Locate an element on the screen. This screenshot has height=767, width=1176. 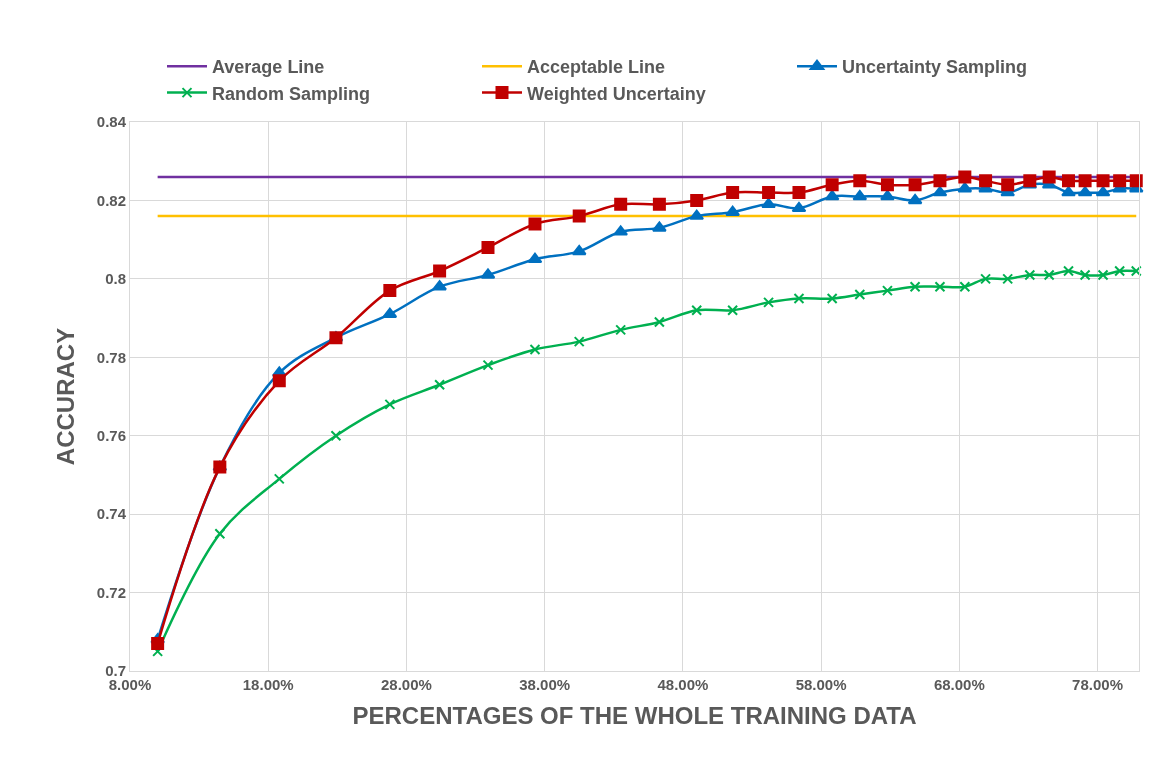
legend-label: Random Sampling is located at coordinates (291, 93).